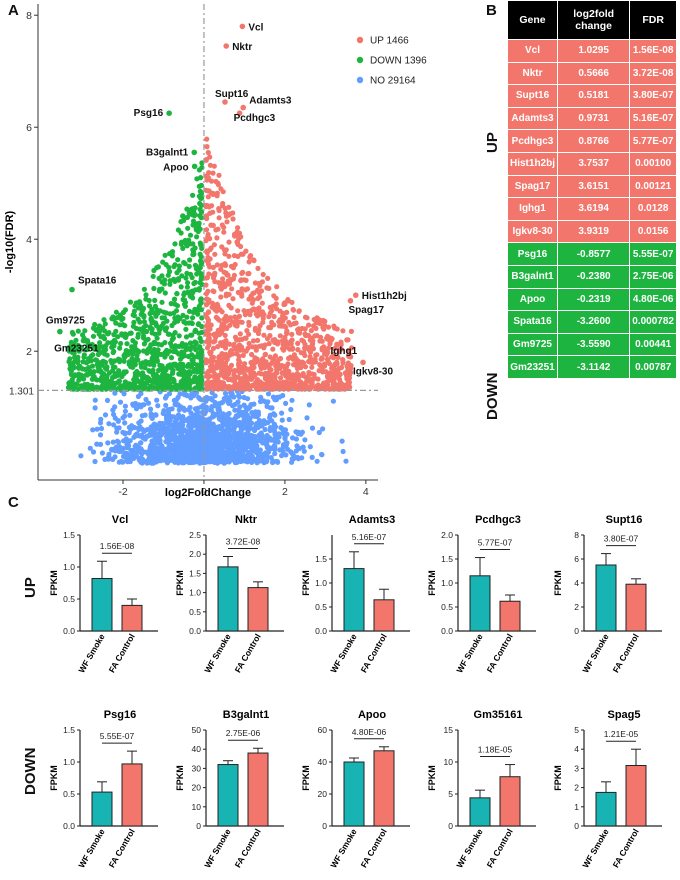 The height and width of the screenshot is (880, 680). I want to click on p-value-label: 1.18E-05, so click(495, 750).